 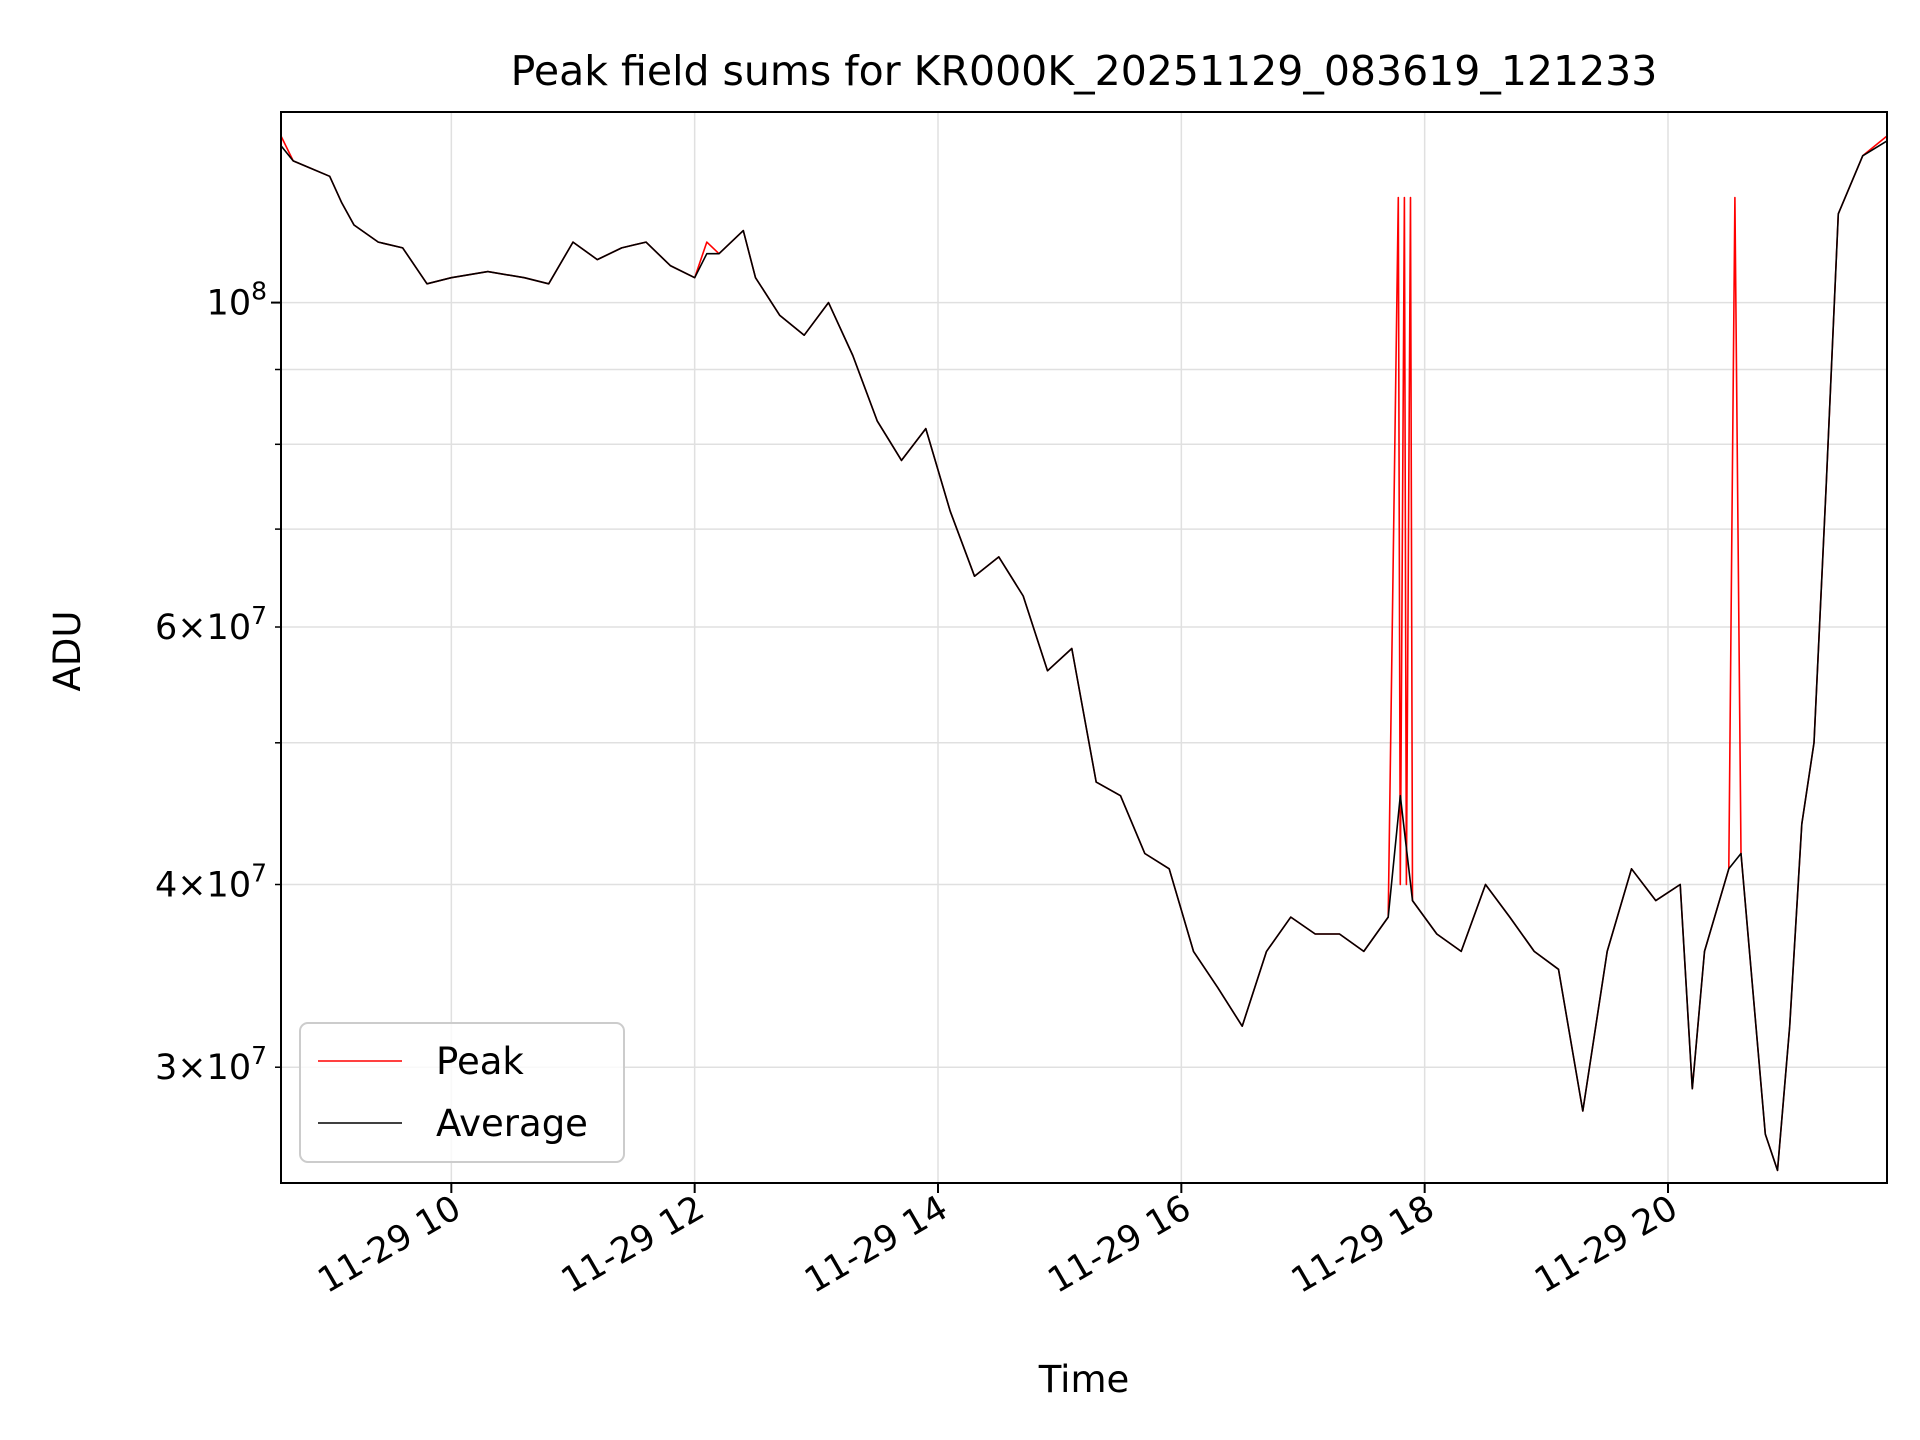 I want to click on y-tick-label: 3×107, so click(x=211, y=1064).